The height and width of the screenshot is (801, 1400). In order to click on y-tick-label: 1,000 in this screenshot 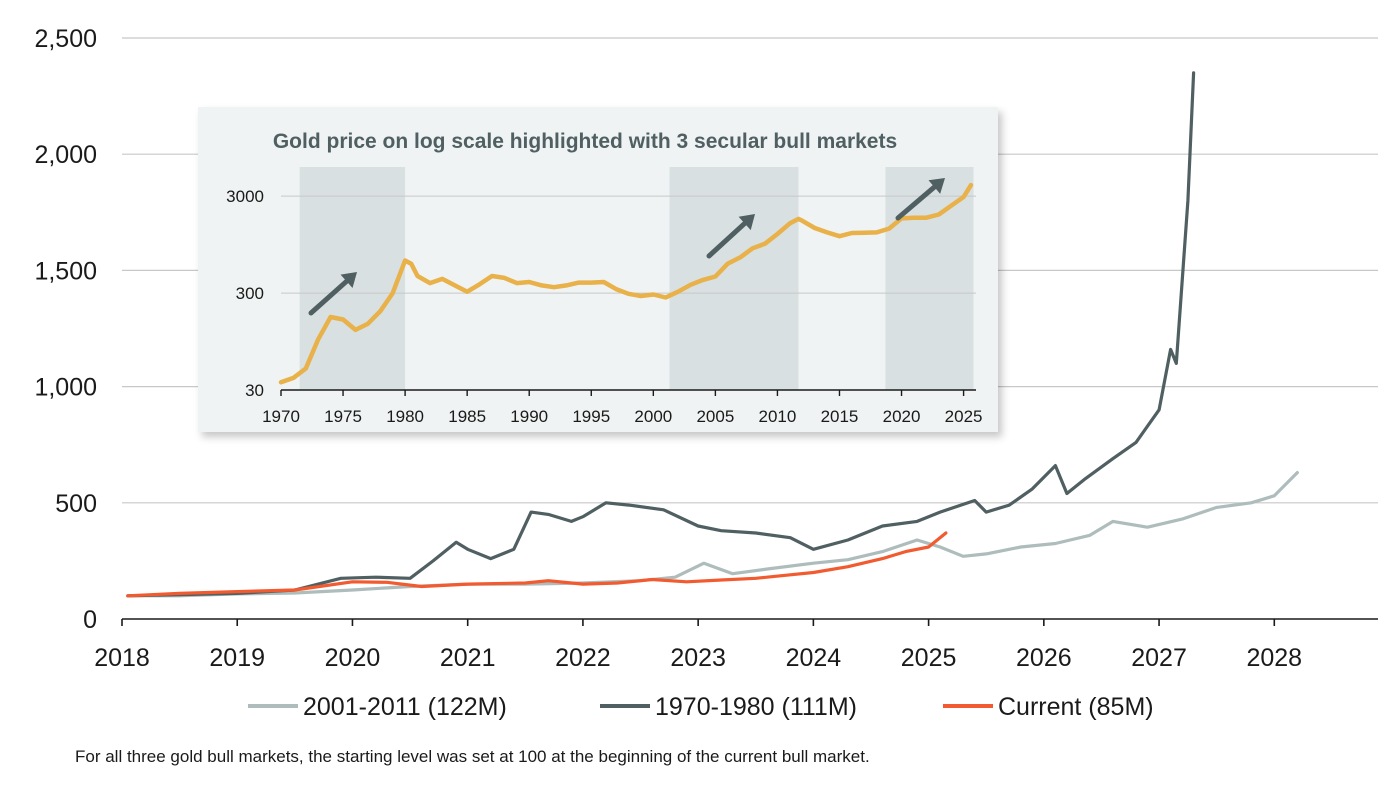, I will do `click(65, 388)`.